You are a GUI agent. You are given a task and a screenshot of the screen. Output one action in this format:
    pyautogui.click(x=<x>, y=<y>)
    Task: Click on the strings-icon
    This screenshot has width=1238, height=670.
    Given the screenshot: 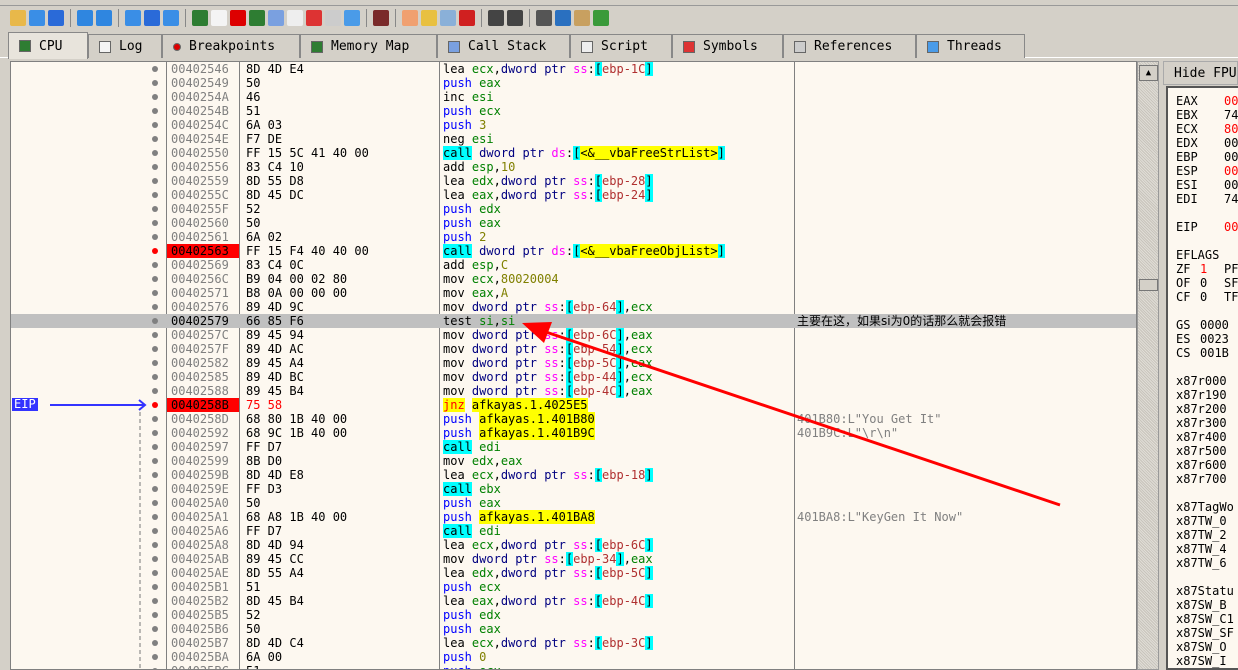 What is the action you would take?
    pyautogui.click(x=496, y=18)
    